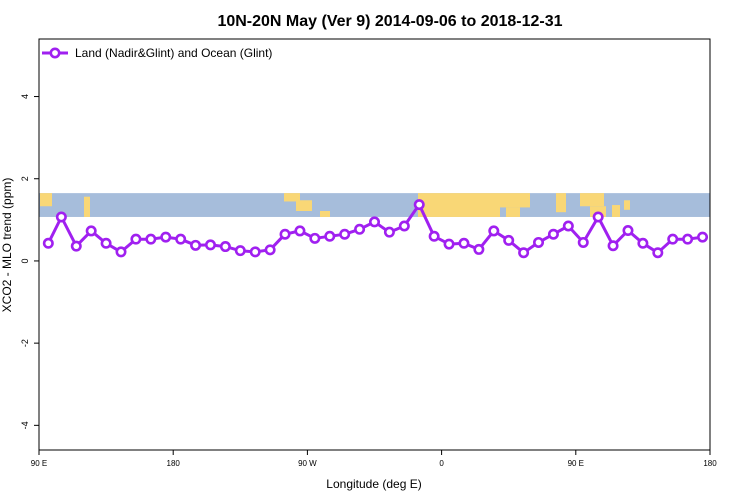 The image size is (750, 500). I want to click on y-axis-label: XCO2 - MLO trend (ppm), so click(7, 245).